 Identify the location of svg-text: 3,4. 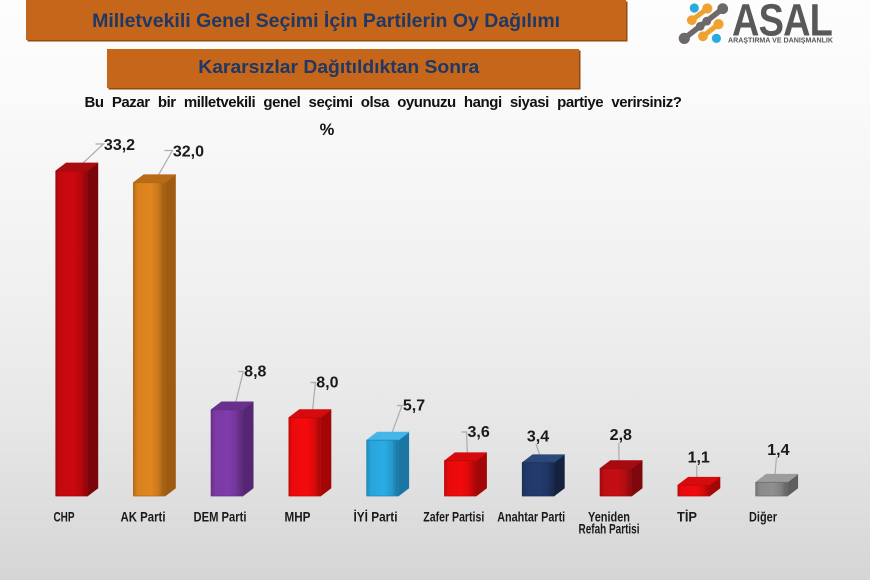
(538, 437).